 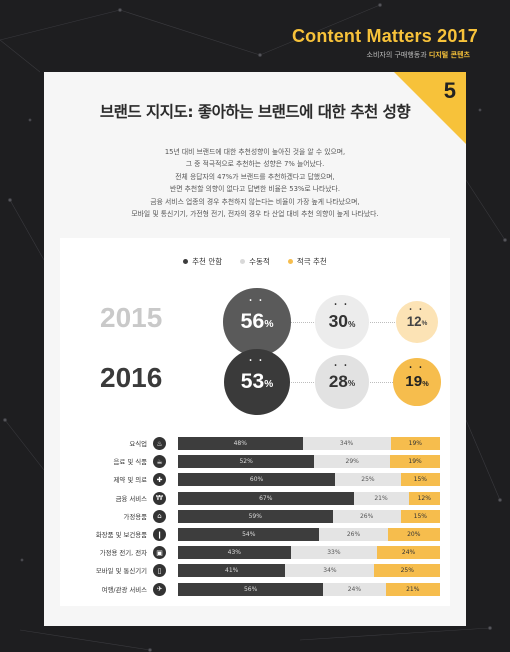 I want to click on bar-row: 요식업 ♨ 48% 34% 19%, so click(x=255, y=443).